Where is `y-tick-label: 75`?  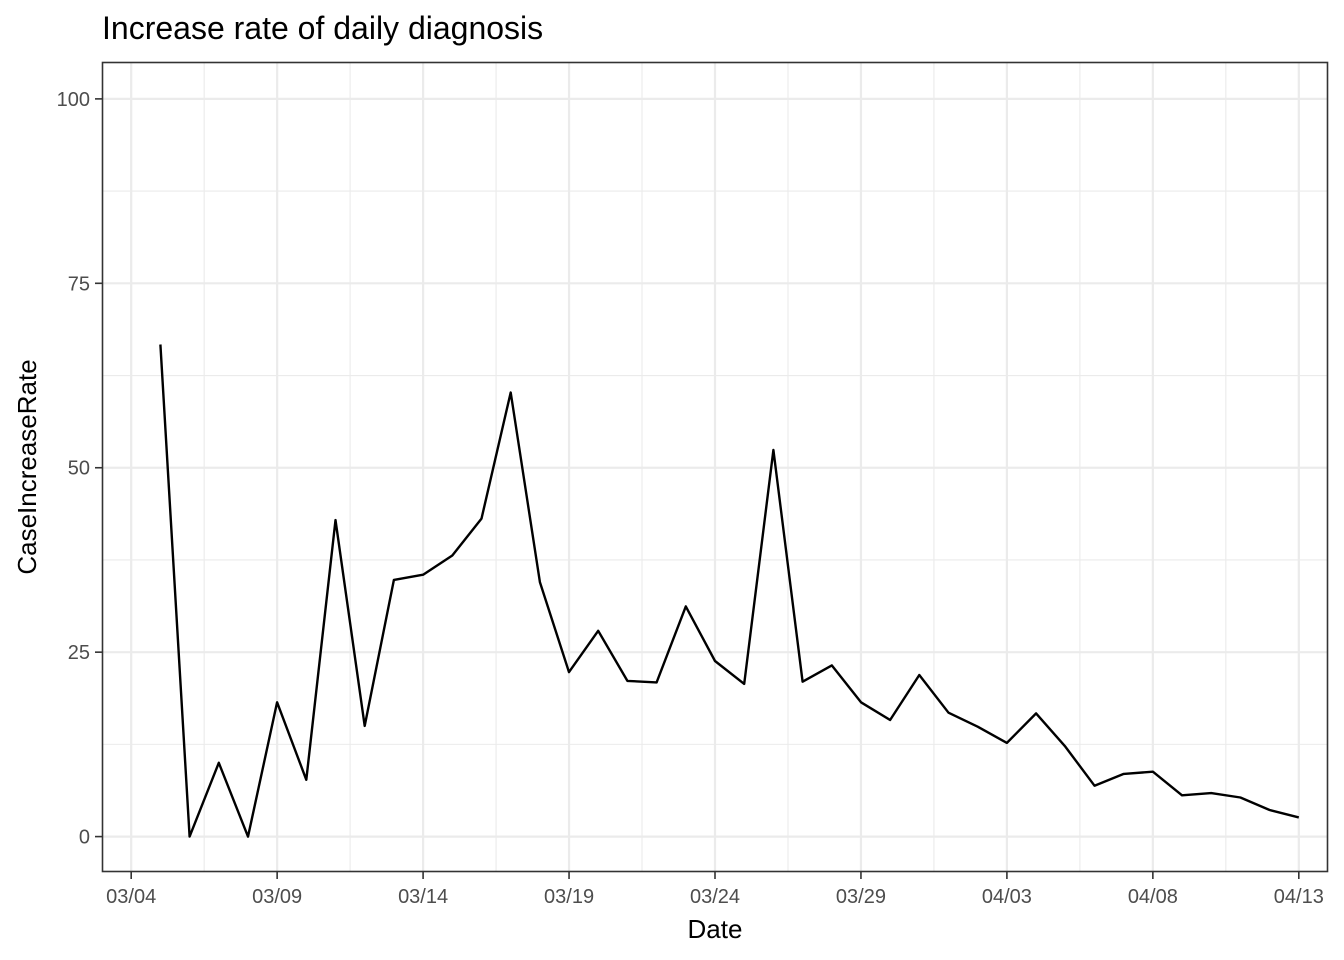 y-tick-label: 75 is located at coordinates (79, 284).